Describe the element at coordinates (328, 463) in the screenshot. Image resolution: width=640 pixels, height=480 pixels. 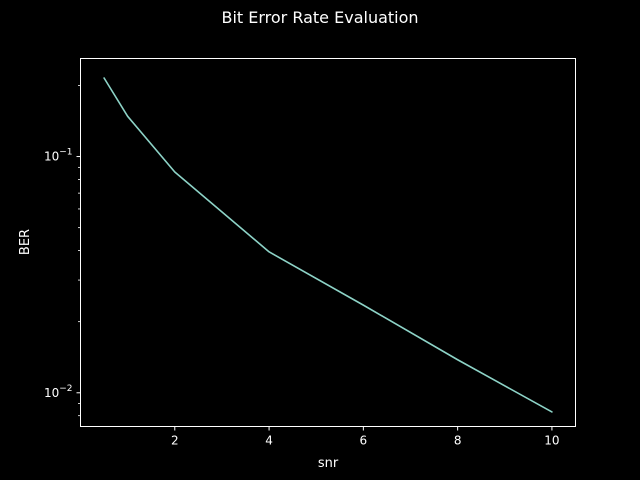
I see `x-axis-label: snr` at that location.